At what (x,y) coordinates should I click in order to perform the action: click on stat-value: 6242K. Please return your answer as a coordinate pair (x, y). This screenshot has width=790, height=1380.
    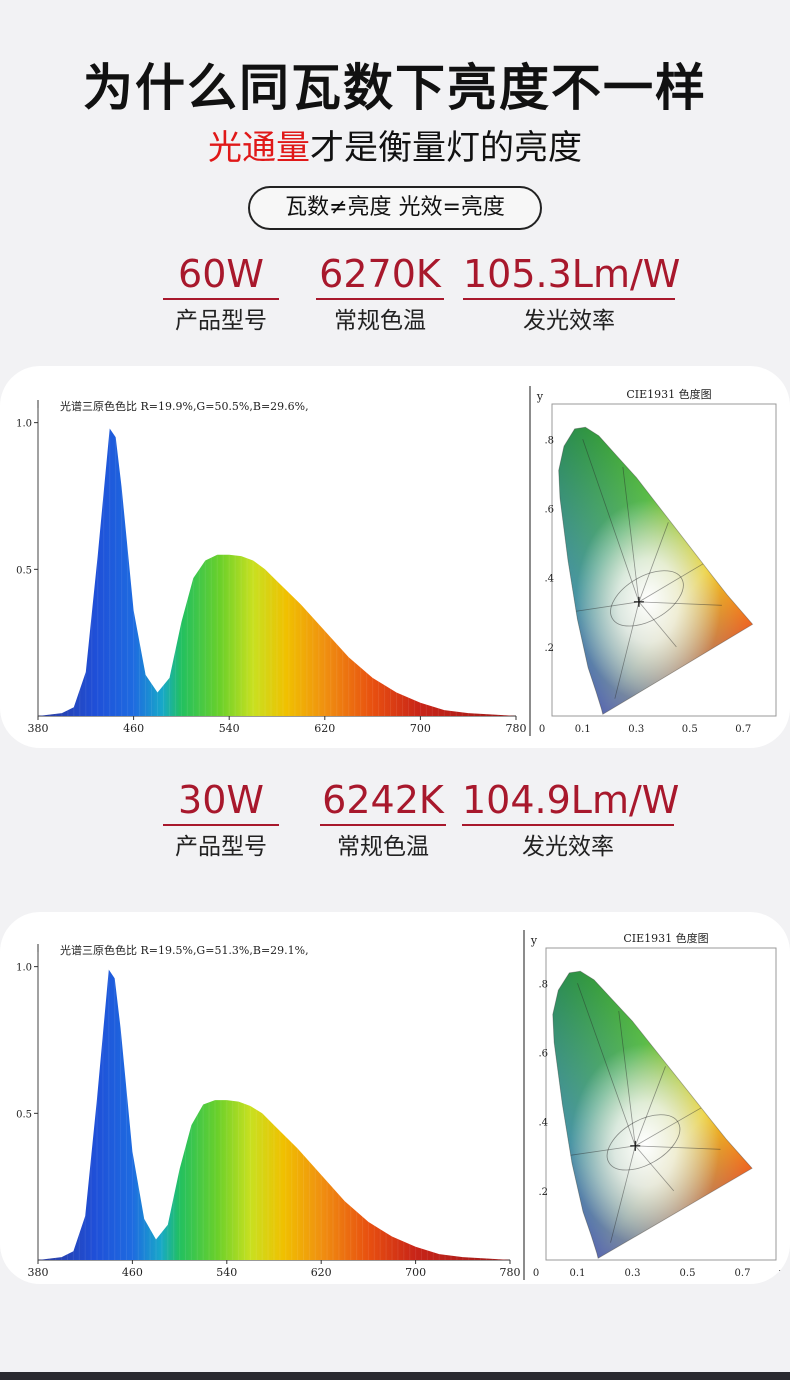
    Looking at the image, I should click on (383, 800).